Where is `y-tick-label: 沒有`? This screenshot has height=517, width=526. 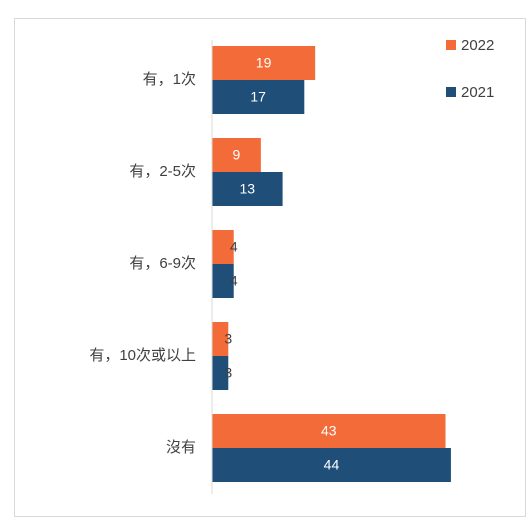 y-tick-label: 沒有 is located at coordinates (181, 447).